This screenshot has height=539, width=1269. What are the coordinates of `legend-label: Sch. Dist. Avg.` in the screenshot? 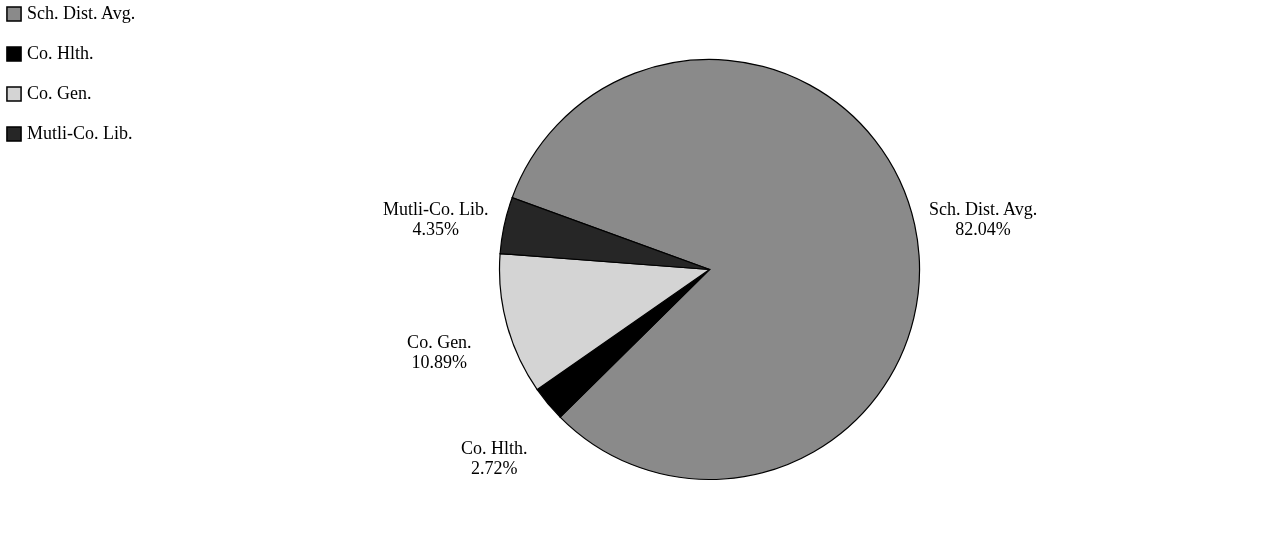 It's located at (81, 13).